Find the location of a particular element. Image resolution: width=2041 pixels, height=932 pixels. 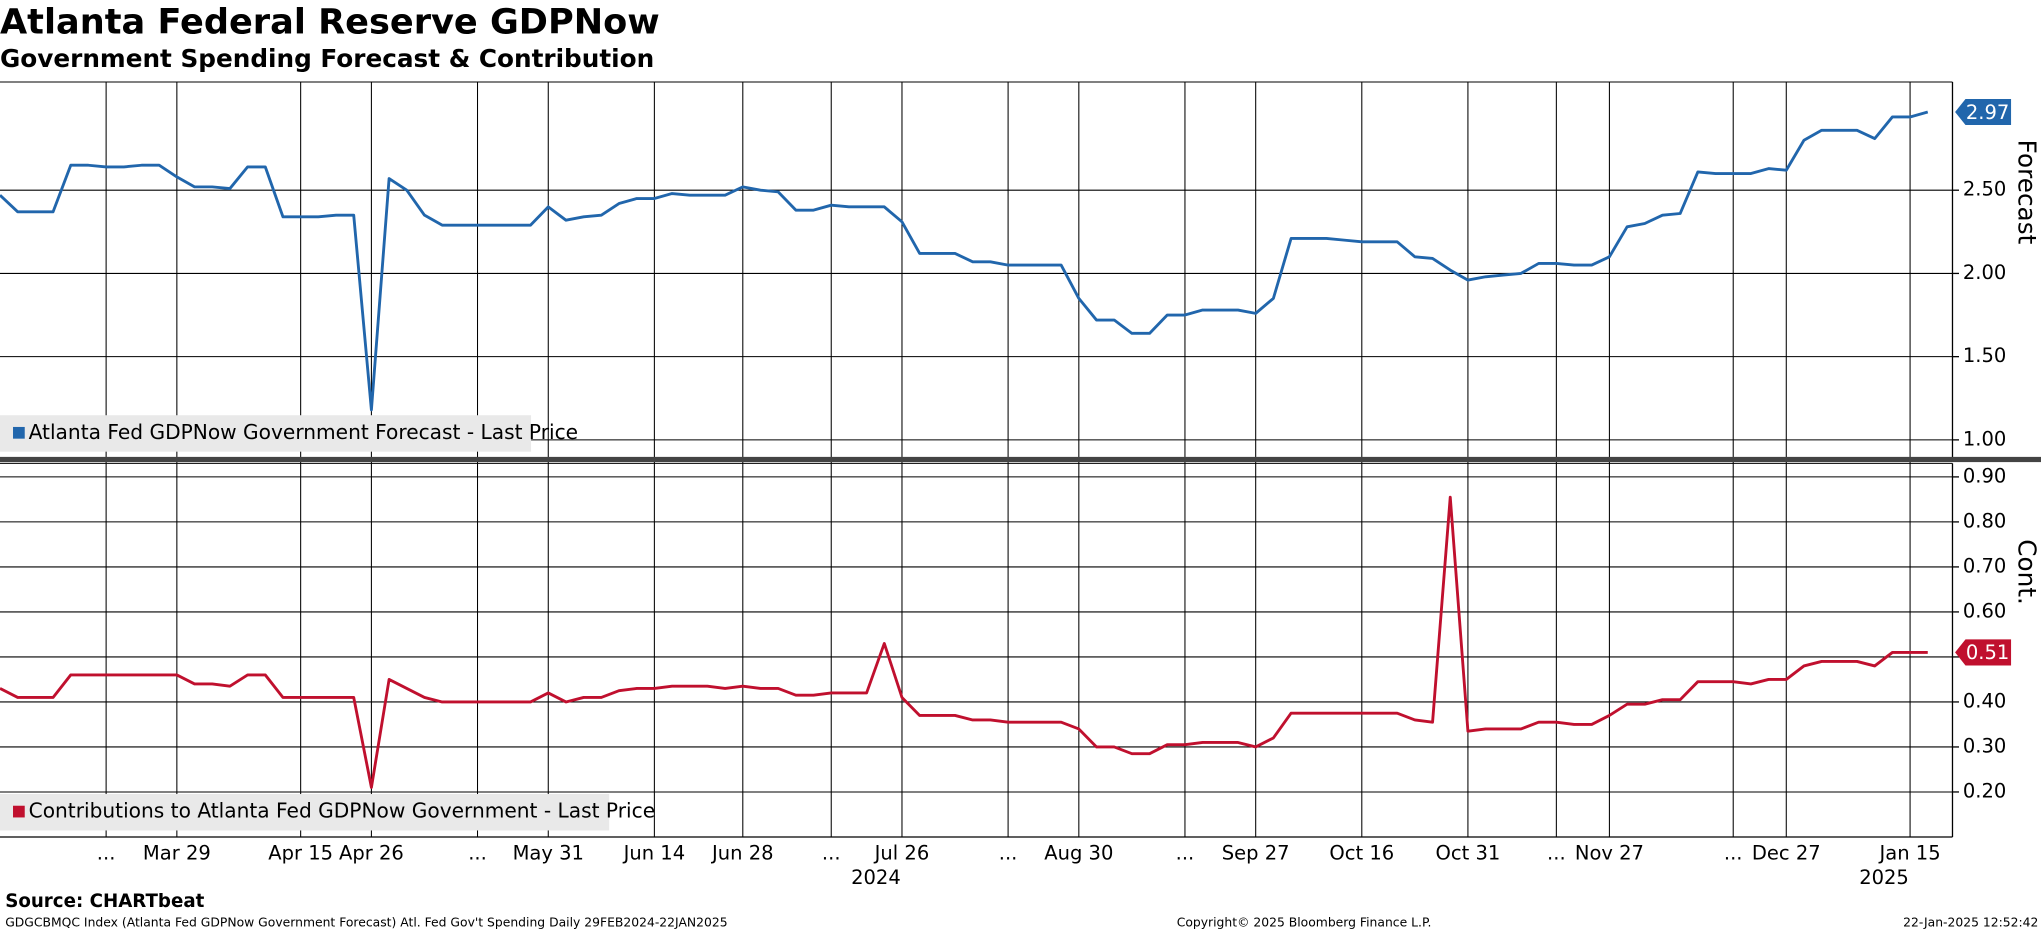

y-tick-label: 0.70 is located at coordinates (1984, 565).